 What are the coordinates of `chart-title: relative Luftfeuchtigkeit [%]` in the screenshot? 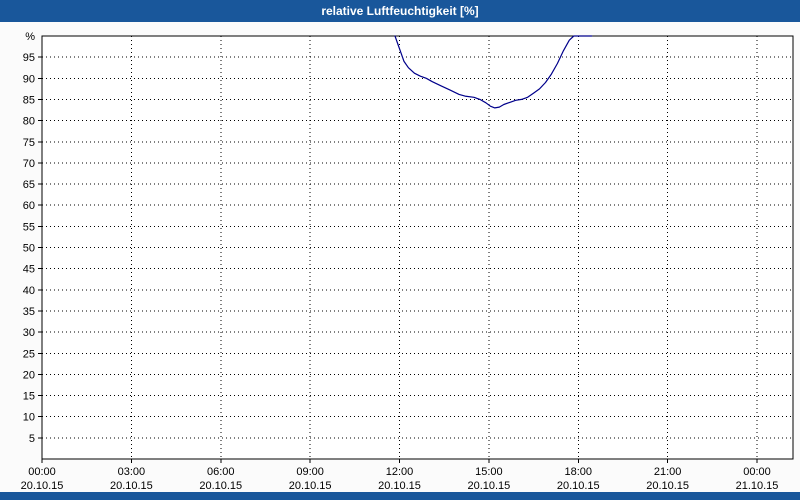 It's located at (400, 11).